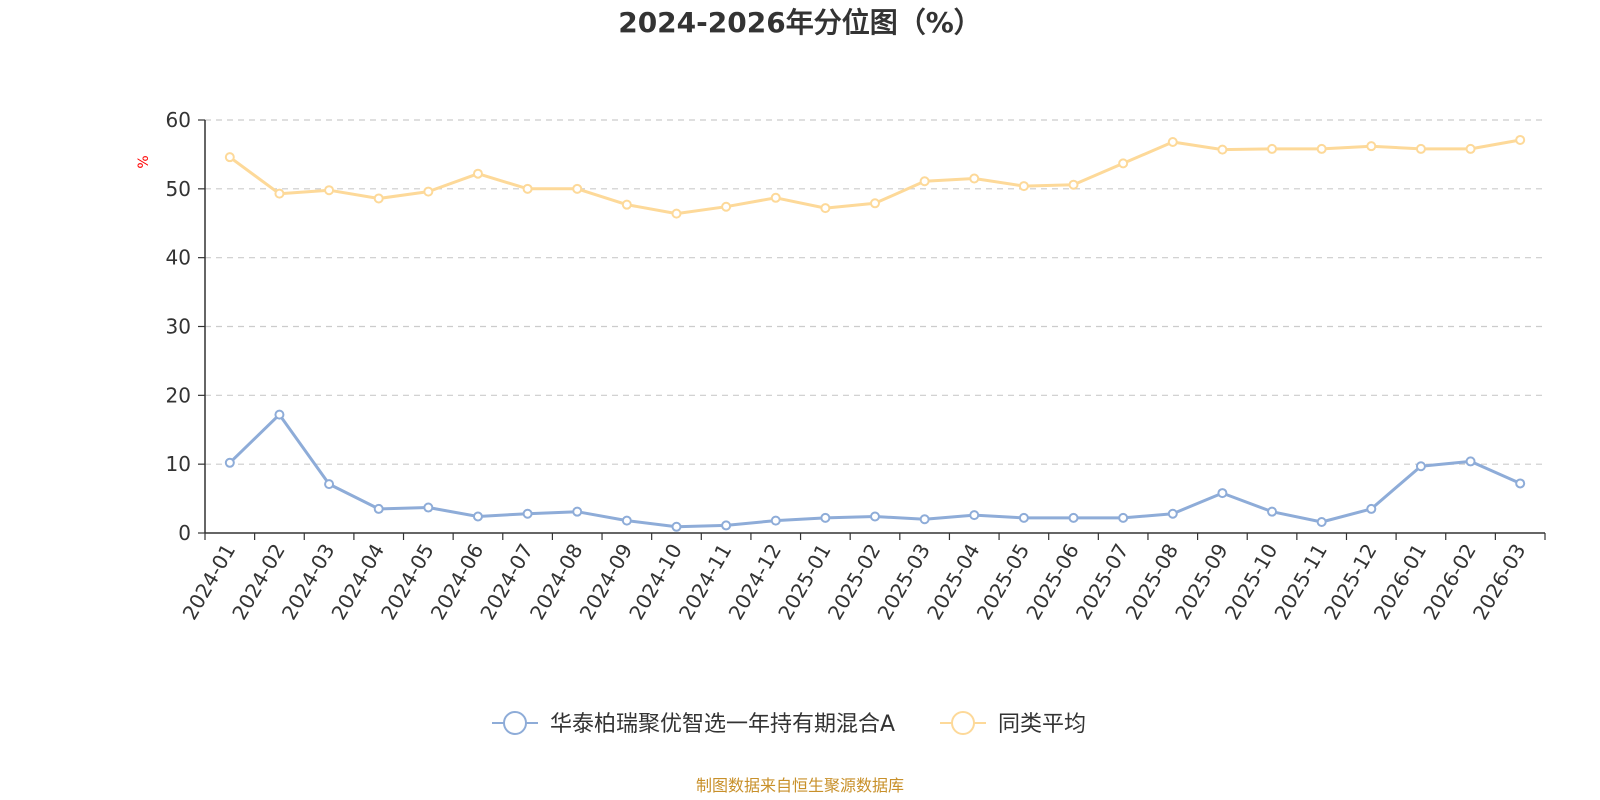  What do you see at coordinates (178, 327) in the screenshot?
I see `y-tick-label: 30` at bounding box center [178, 327].